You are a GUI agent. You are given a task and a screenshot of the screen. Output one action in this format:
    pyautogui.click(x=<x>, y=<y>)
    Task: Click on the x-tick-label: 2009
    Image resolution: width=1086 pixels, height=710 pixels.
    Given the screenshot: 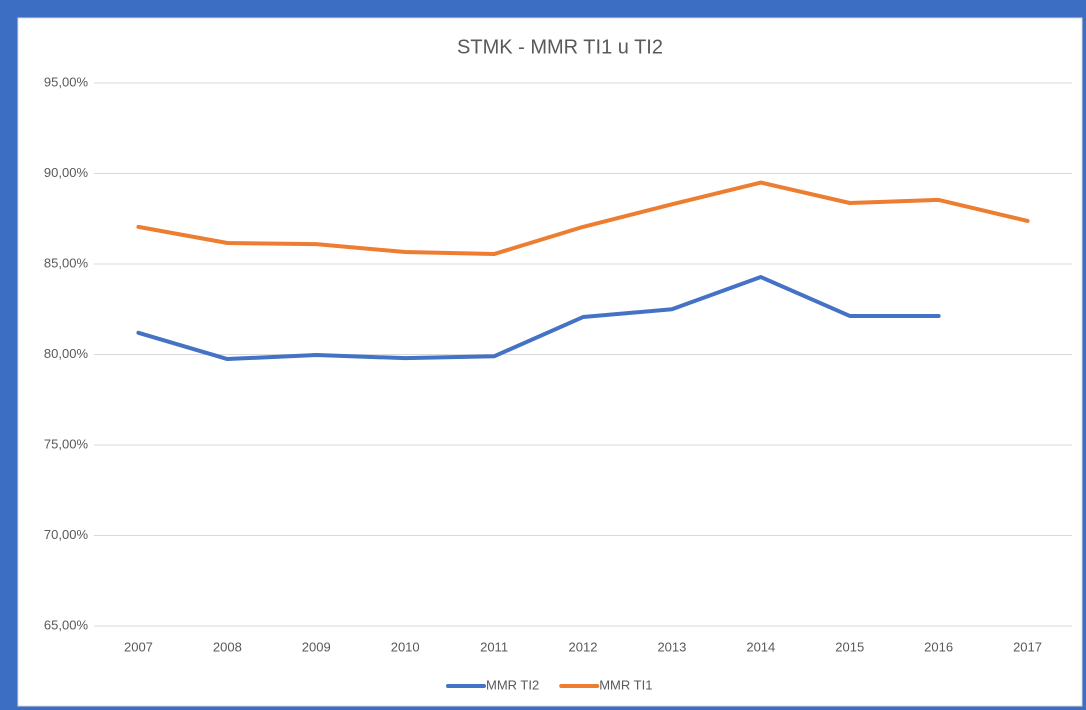 What is the action you would take?
    pyautogui.click(x=316, y=646)
    